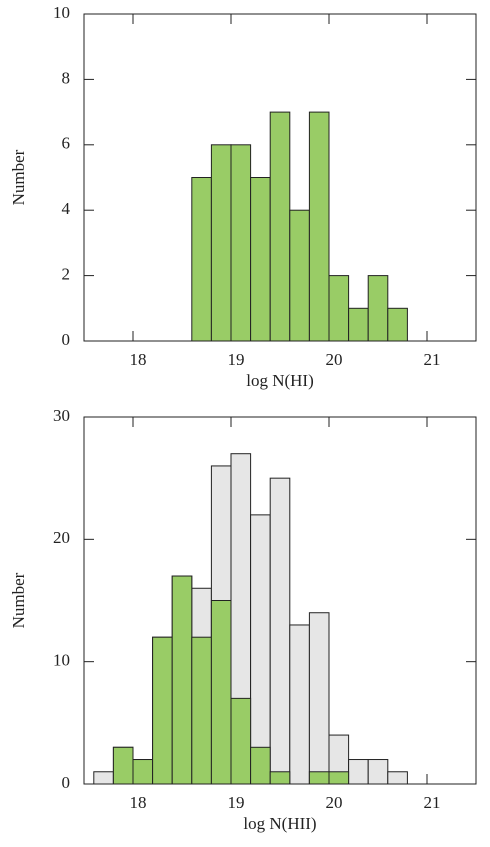  Describe the element at coordinates (66, 208) in the screenshot. I see `y-tick-label: 4` at that location.